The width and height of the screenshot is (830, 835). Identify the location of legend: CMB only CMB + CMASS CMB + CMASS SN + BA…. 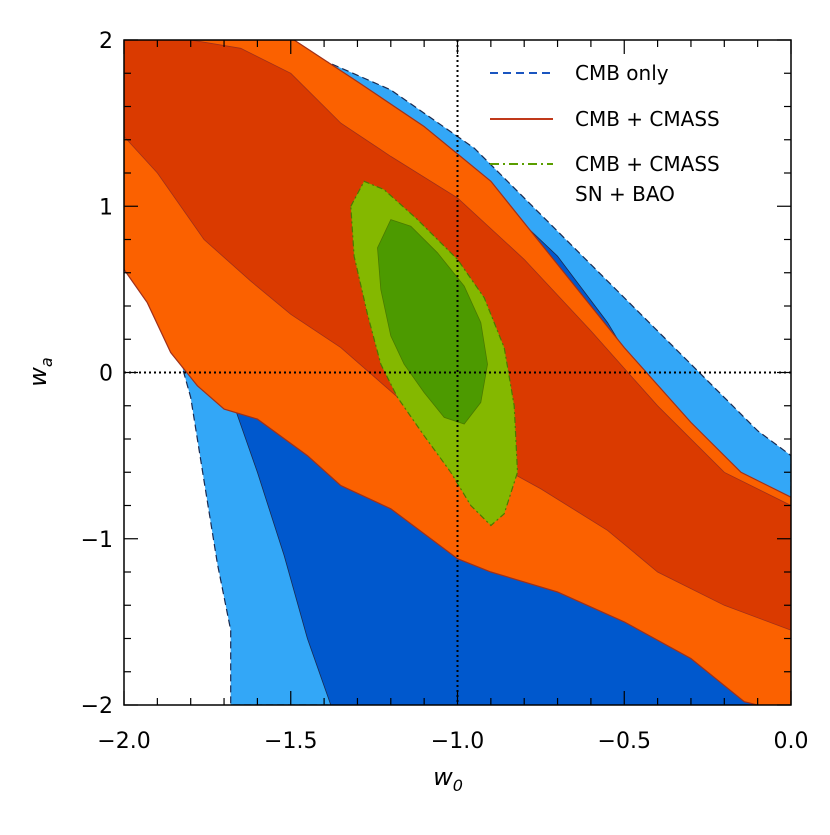
(605, 133).